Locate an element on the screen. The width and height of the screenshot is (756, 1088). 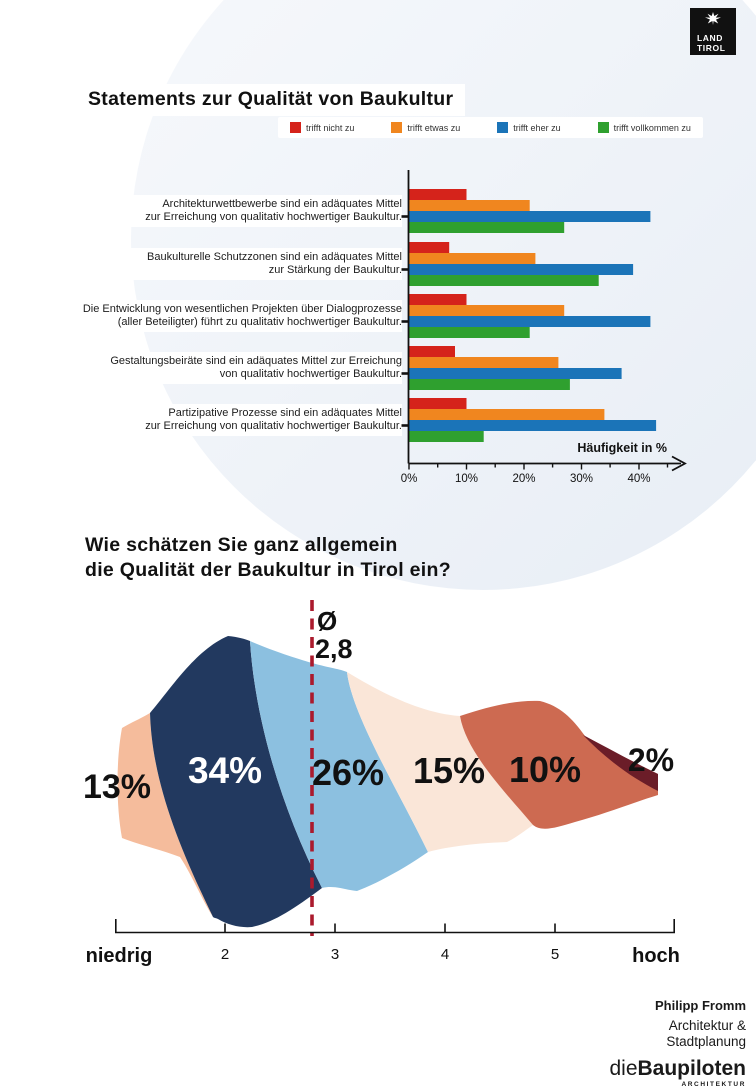
legend-swatch-blue is located at coordinates (503, 127).